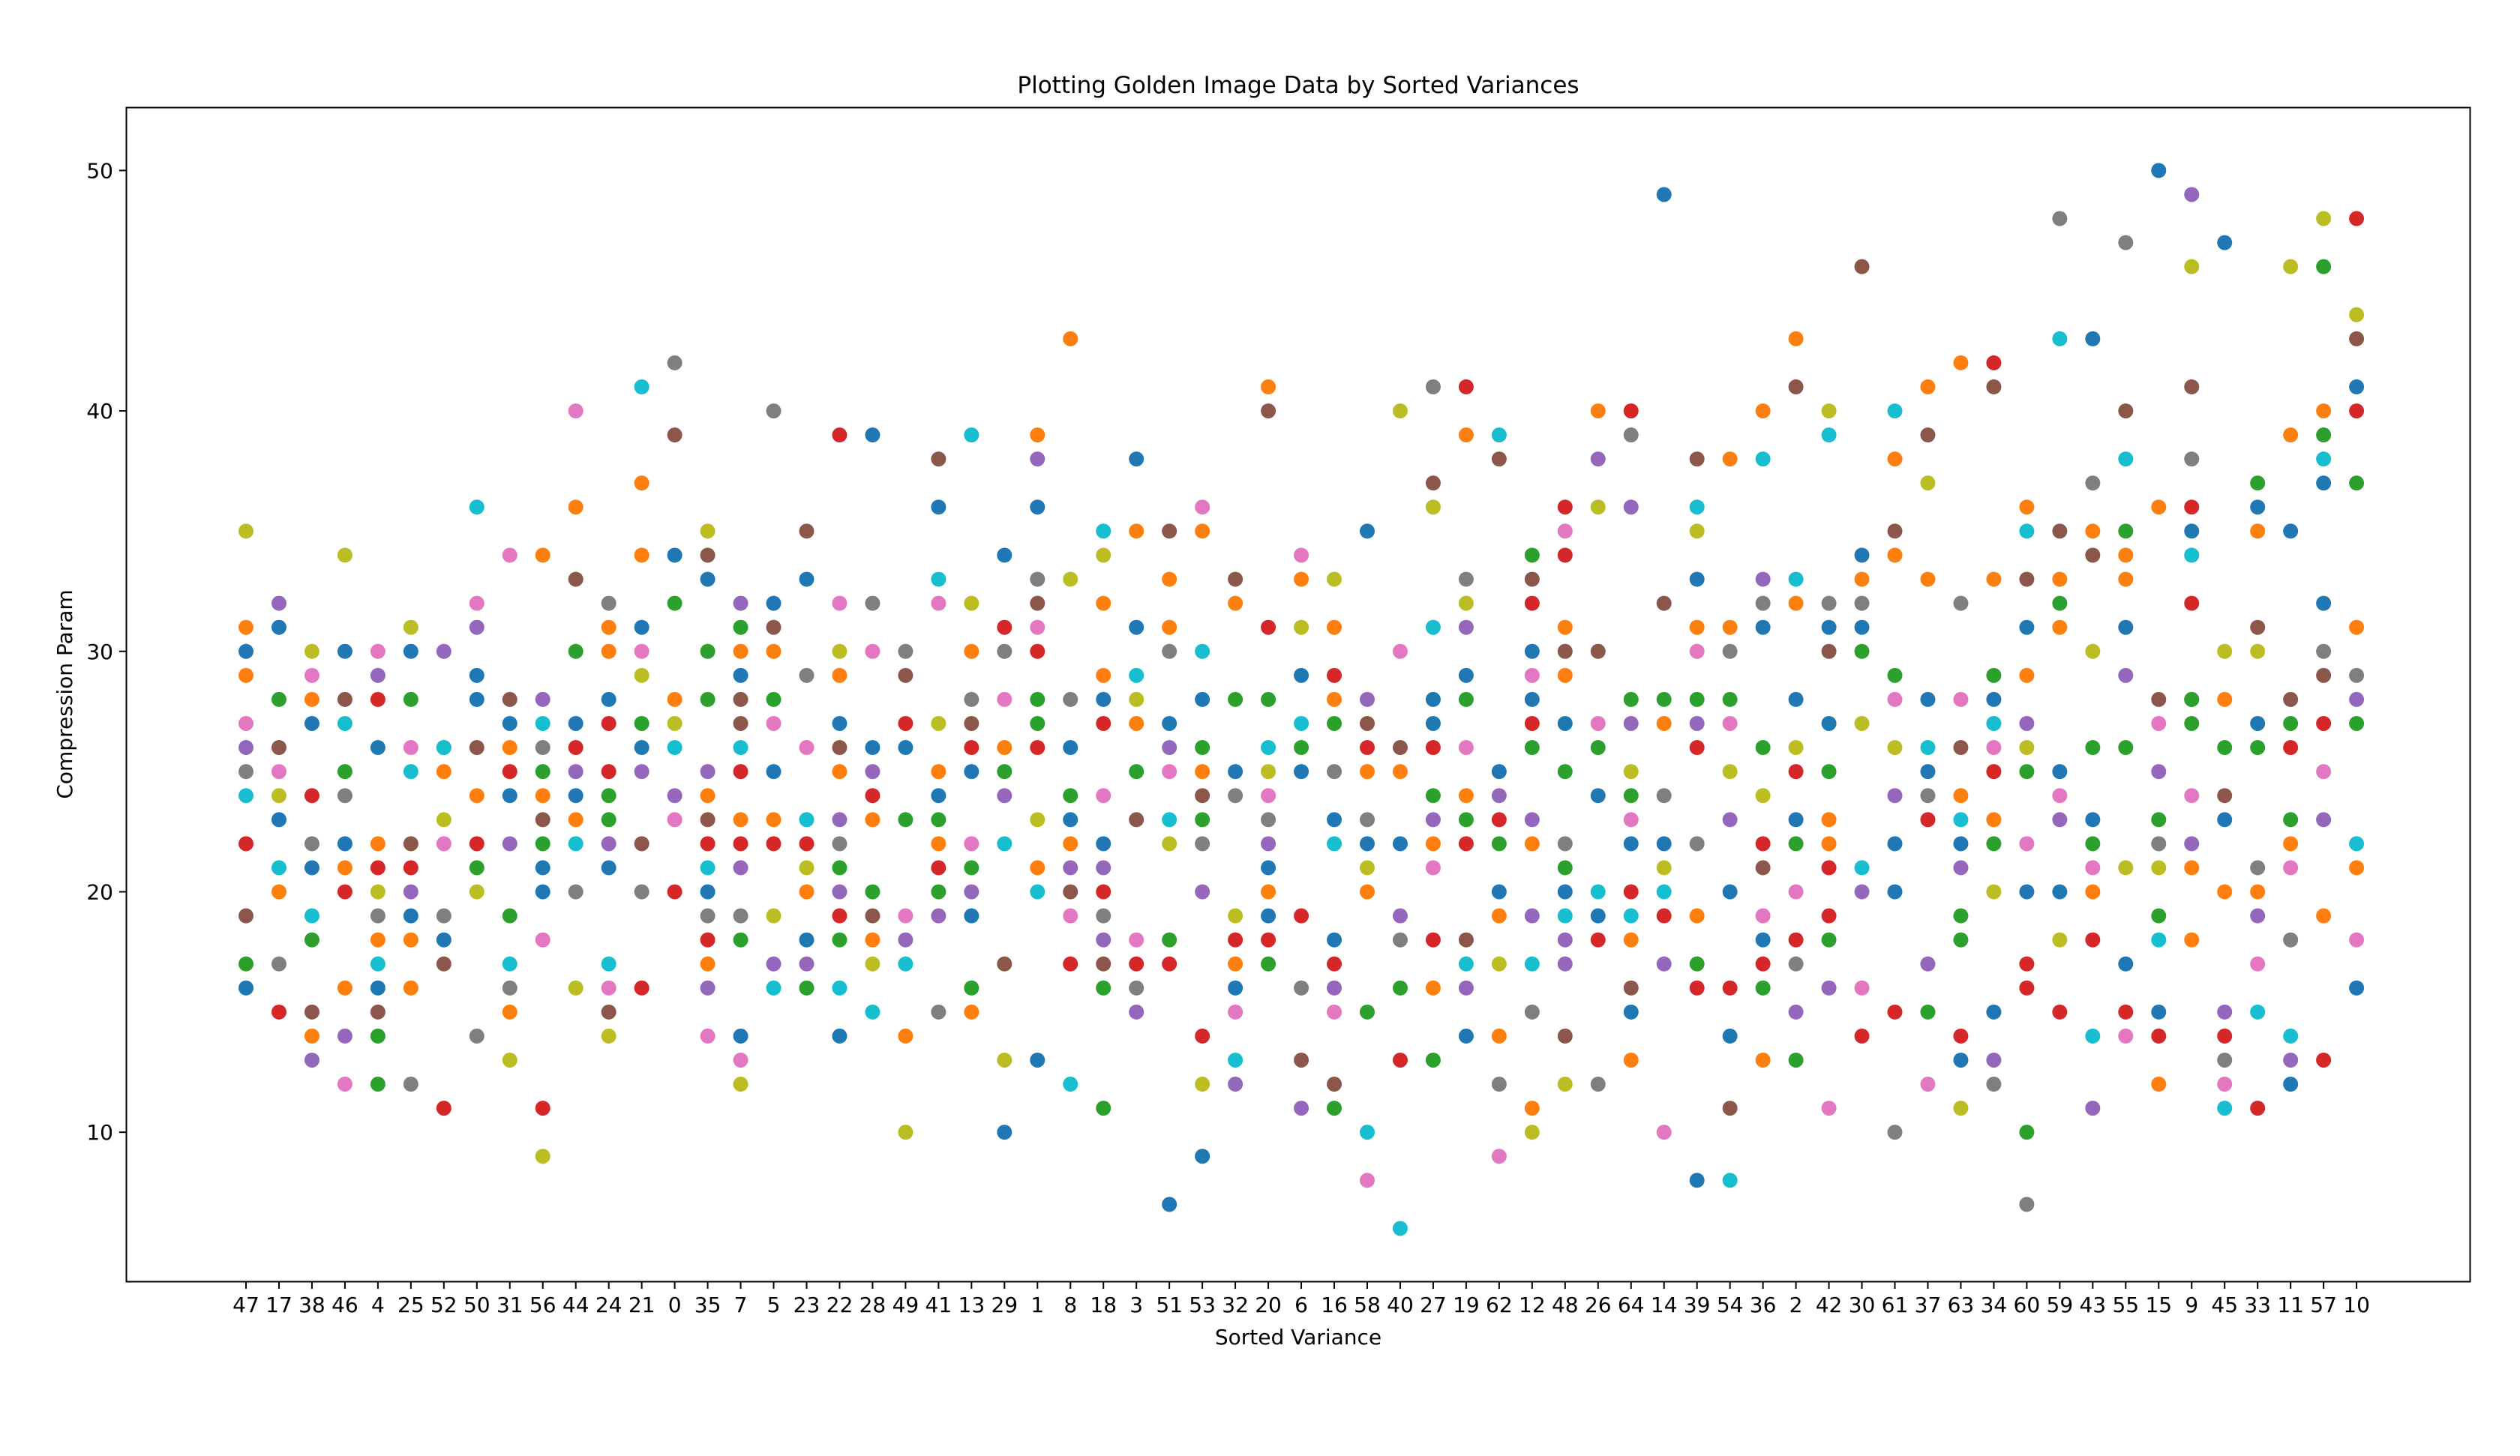 The width and height of the screenshot is (2520, 1456). Describe the element at coordinates (609, 1305) in the screenshot. I see `x-tick-label: 24` at that location.